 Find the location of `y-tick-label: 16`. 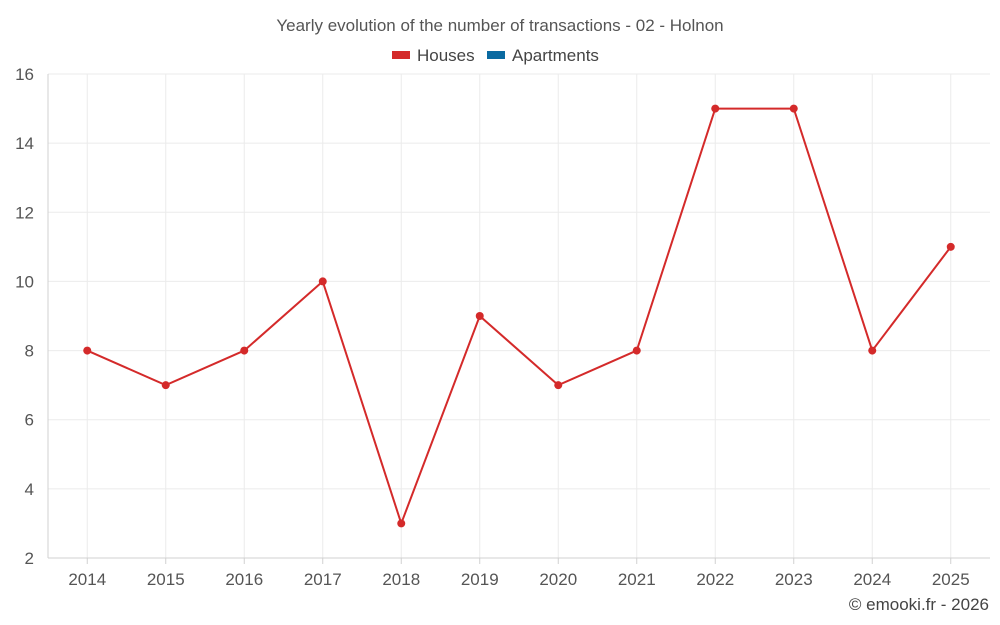

y-tick-label: 16 is located at coordinates (24, 74).